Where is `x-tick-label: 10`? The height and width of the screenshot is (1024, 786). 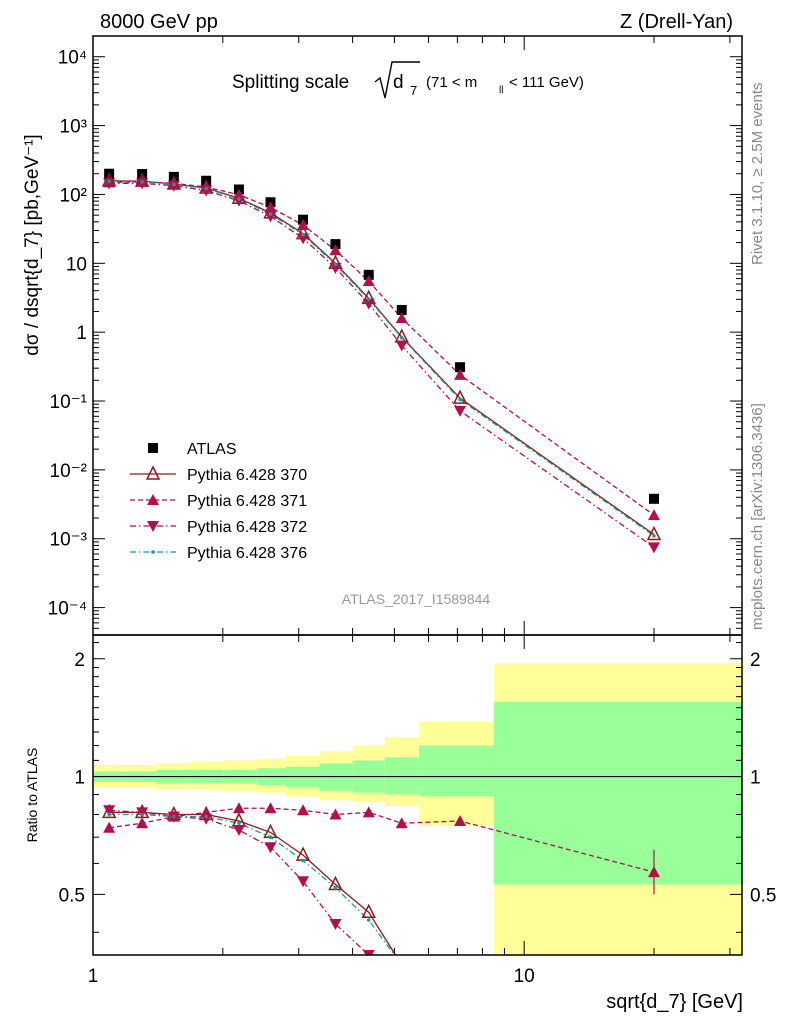
x-tick-label: 10 is located at coordinates (524, 976).